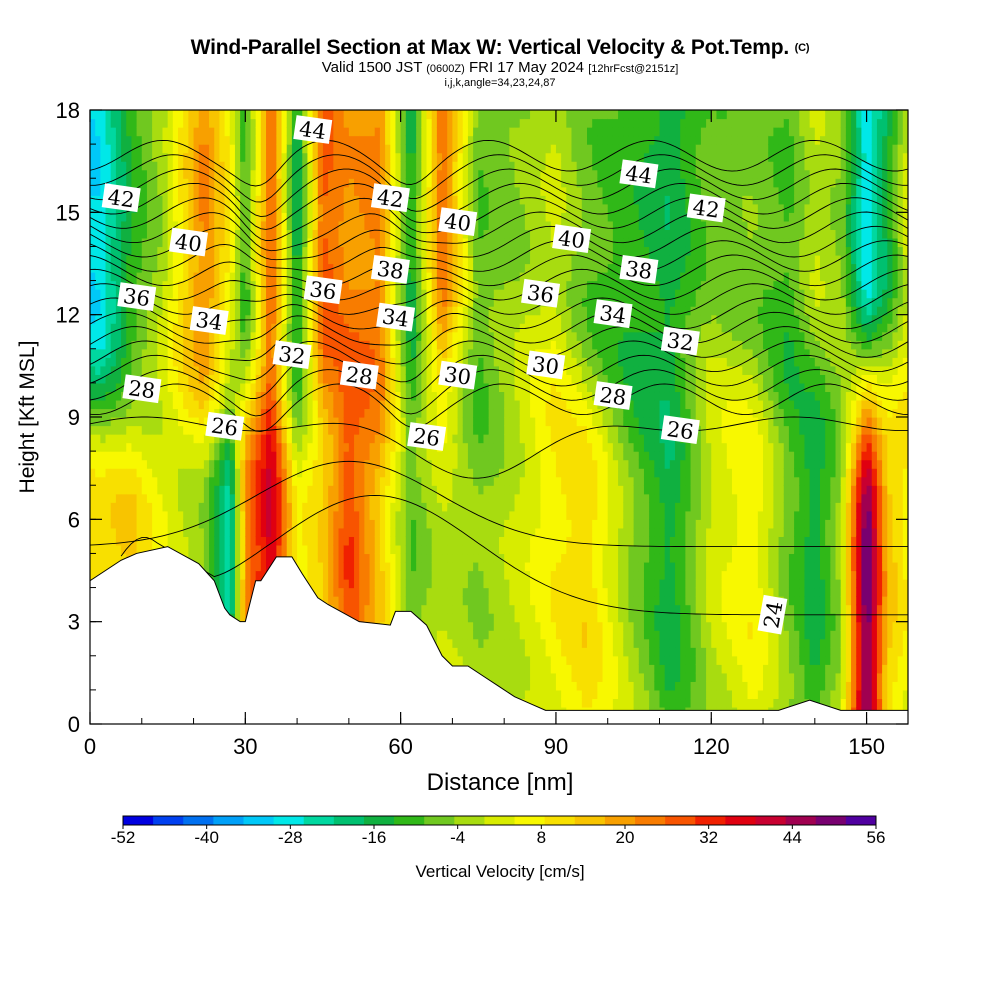 Image resolution: width=1000 pixels, height=1000 pixels. What do you see at coordinates (372, 67) in the screenshot?
I see `subtitle-valid-time: Valid 1500 JST` at bounding box center [372, 67].